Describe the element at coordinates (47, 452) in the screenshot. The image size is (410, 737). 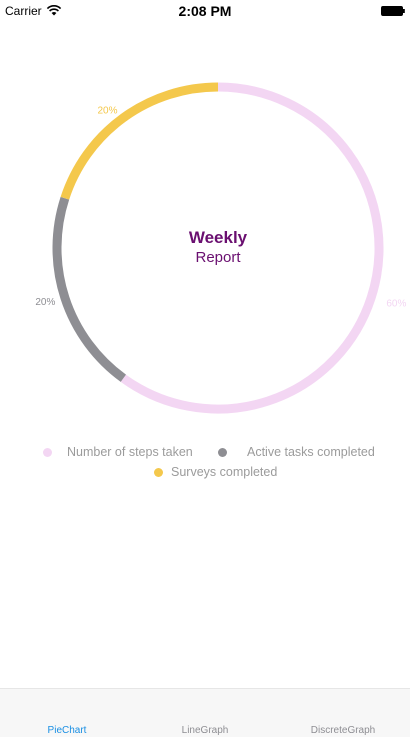
I see `legend-dot-steps` at that location.